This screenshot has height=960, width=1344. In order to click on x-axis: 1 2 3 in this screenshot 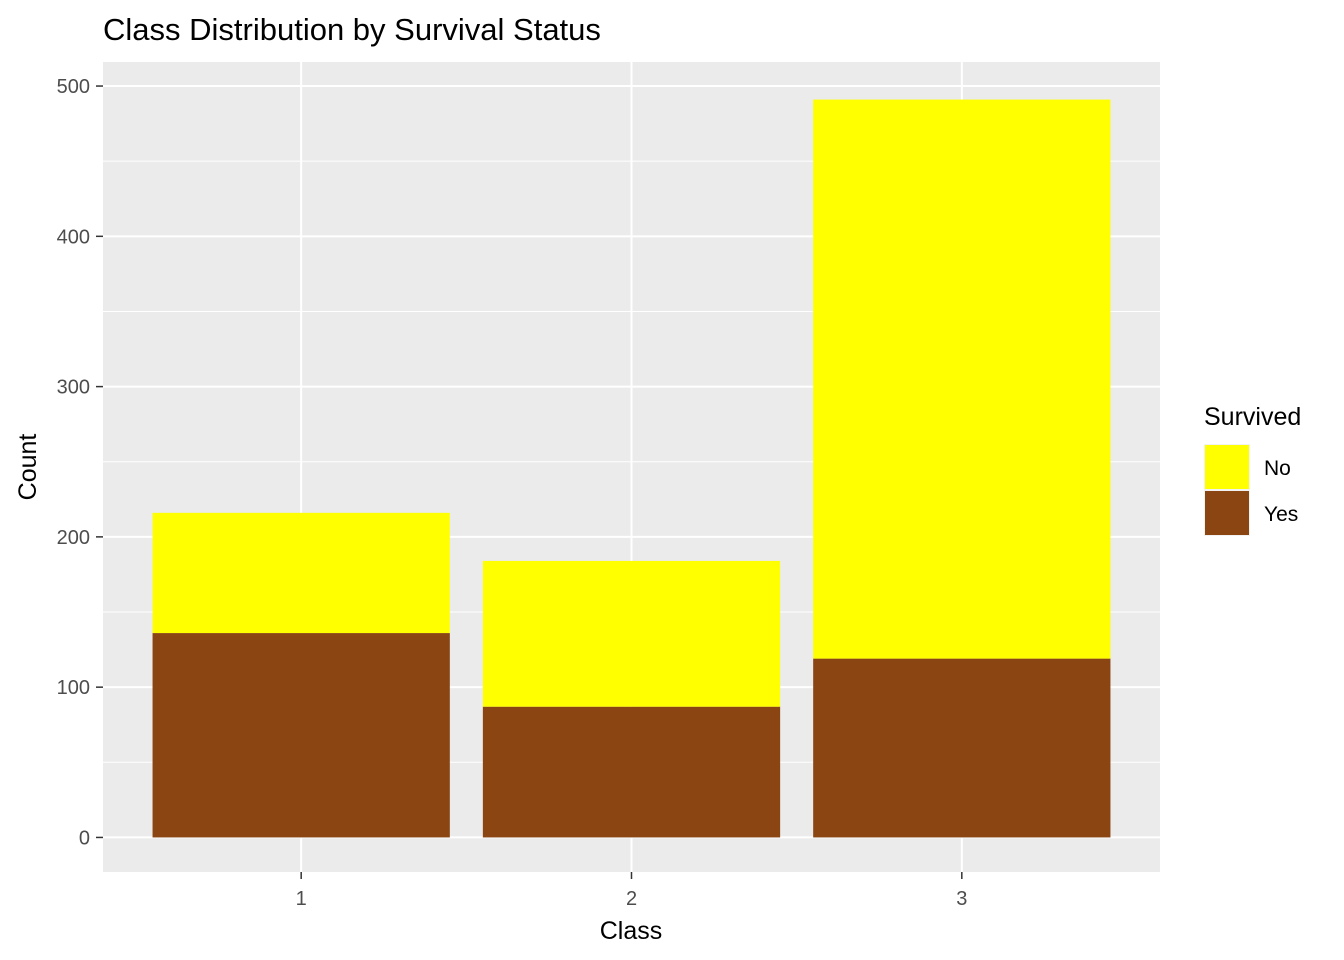, I will do `click(631, 891)`.